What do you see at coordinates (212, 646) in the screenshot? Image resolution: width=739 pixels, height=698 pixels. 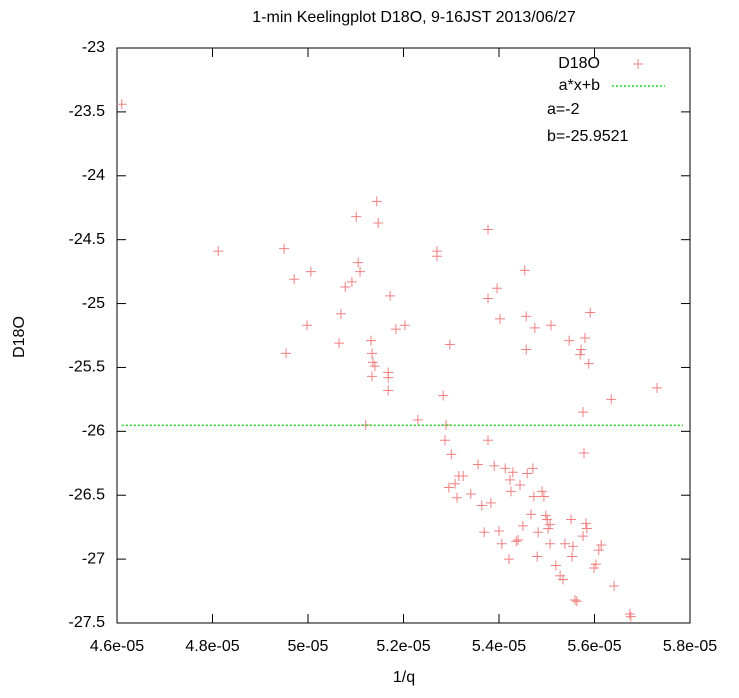 I see `x-tick-label: 4.8e-05` at bounding box center [212, 646].